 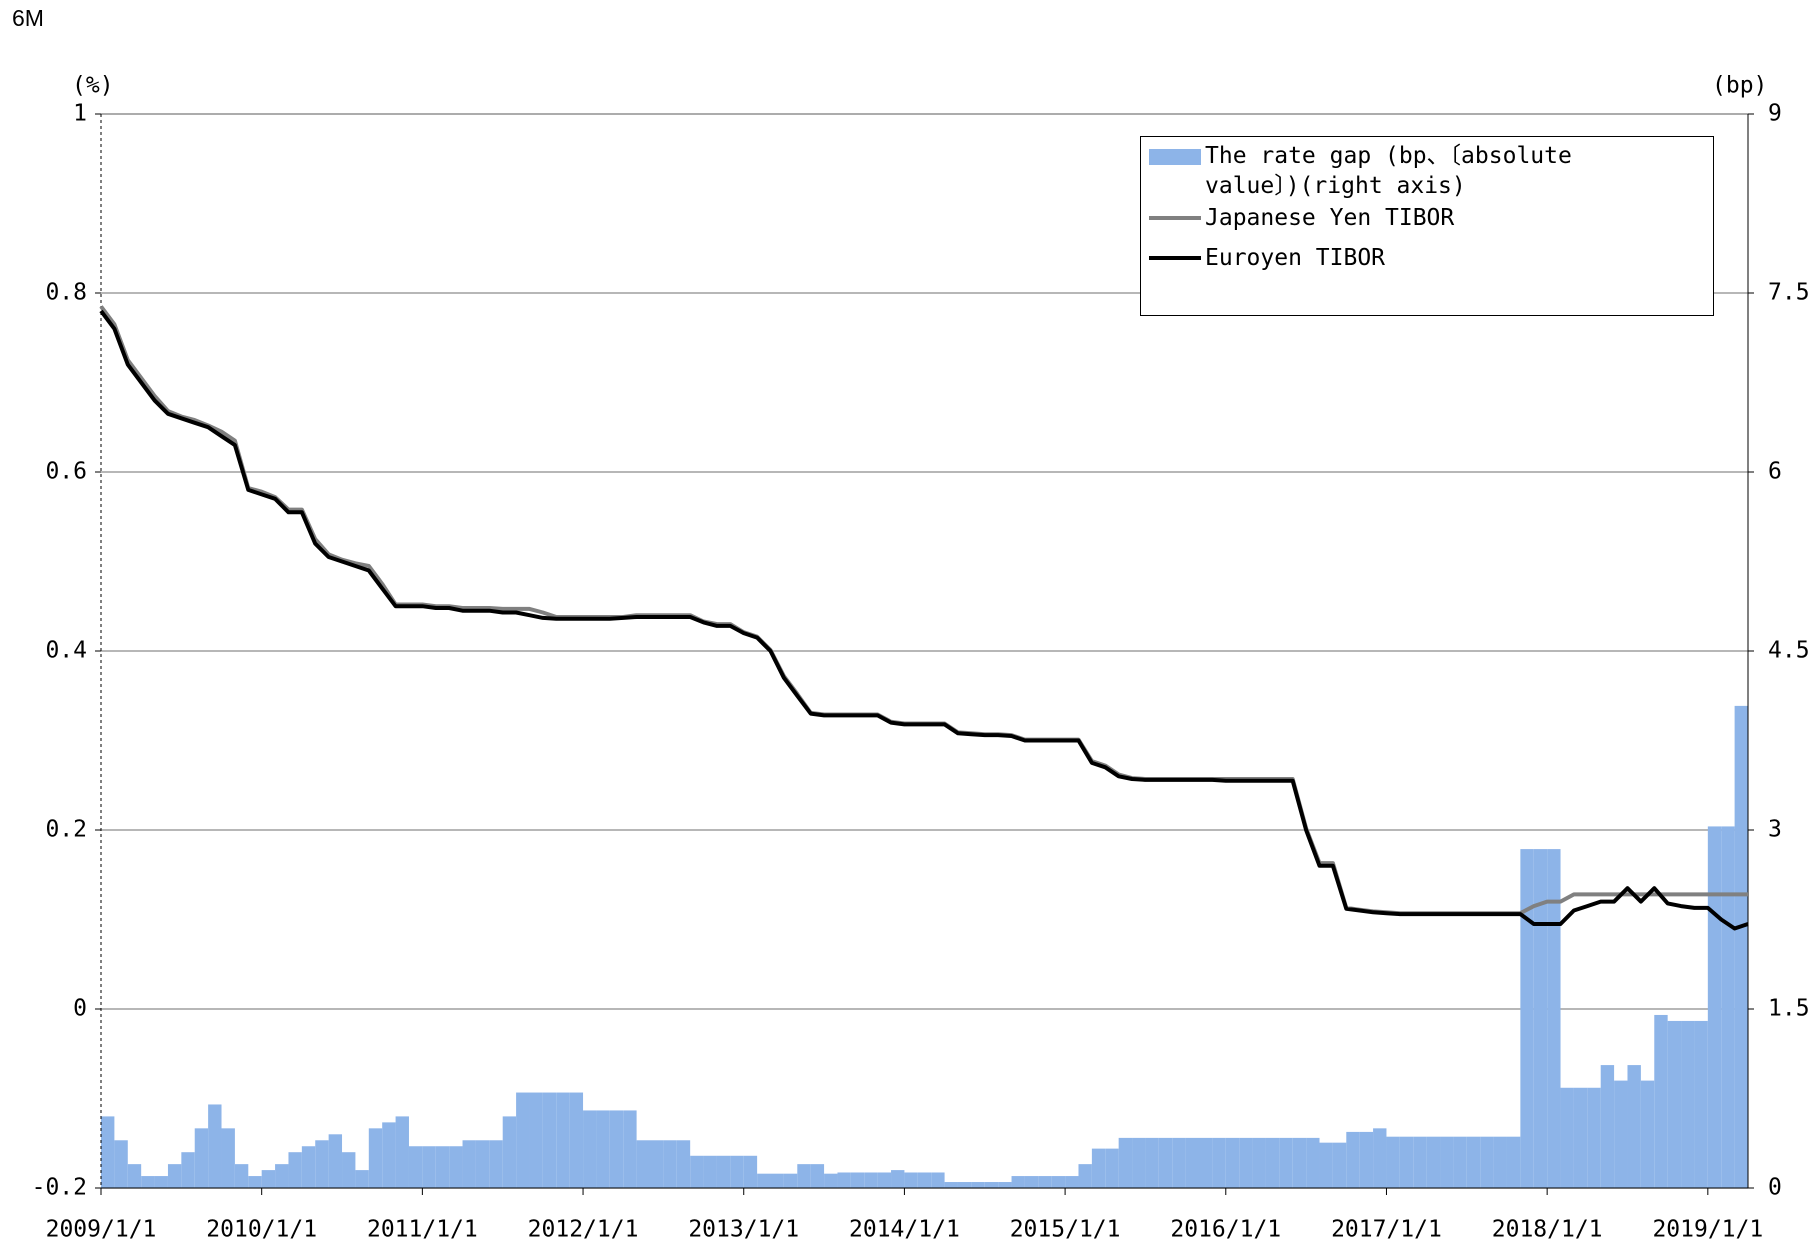 What do you see at coordinates (1775, 114) in the screenshot?
I see `y2-tick-label: 9` at bounding box center [1775, 114].